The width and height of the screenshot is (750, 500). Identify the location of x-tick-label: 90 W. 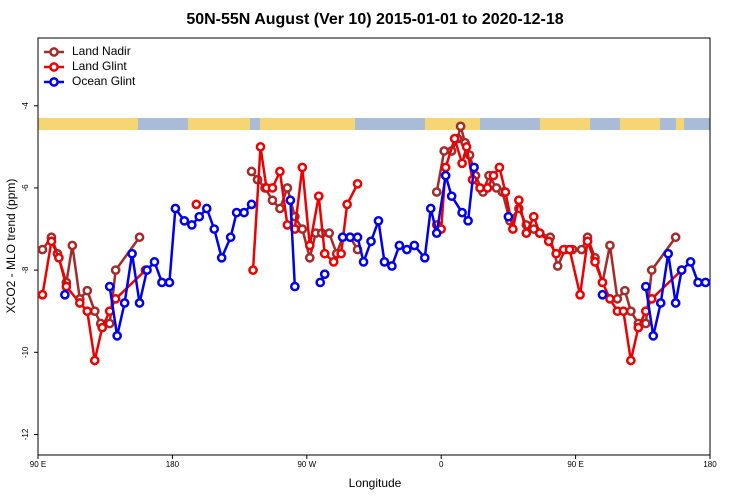
(306, 464).